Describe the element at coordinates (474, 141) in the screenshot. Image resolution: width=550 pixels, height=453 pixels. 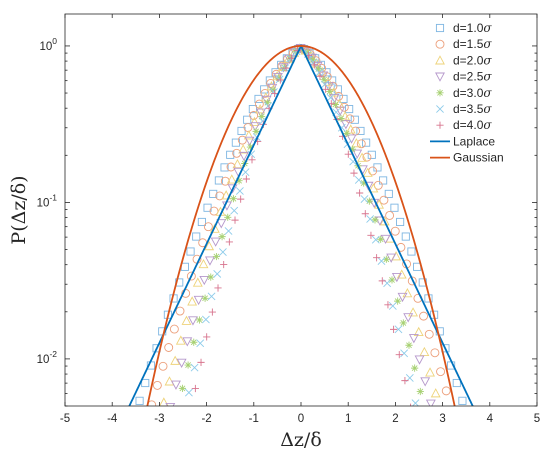
I see `legend-label: Laplace` at that location.